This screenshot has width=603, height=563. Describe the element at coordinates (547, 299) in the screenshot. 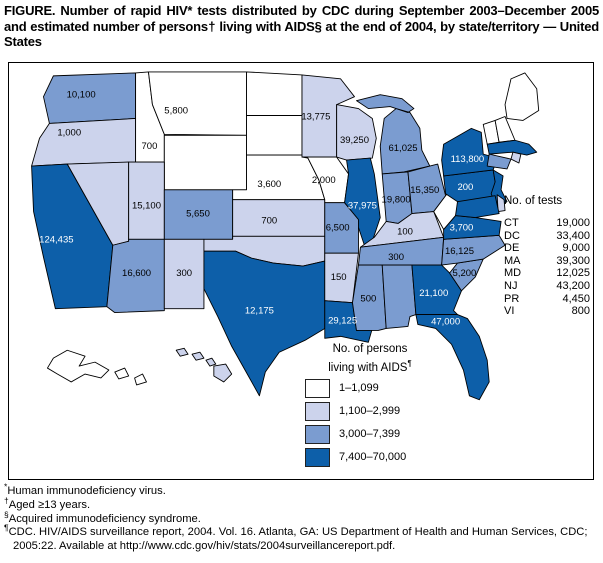

I see `tests-list-row-pr: PR 4,450` at that location.